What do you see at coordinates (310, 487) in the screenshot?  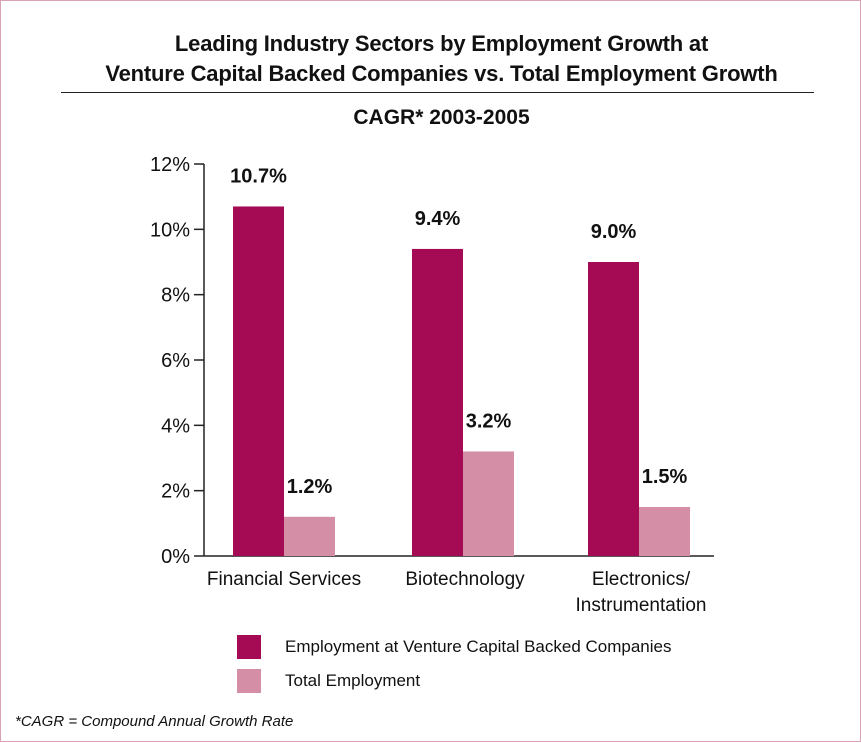 I see `data-label: 1.2%` at bounding box center [310, 487].